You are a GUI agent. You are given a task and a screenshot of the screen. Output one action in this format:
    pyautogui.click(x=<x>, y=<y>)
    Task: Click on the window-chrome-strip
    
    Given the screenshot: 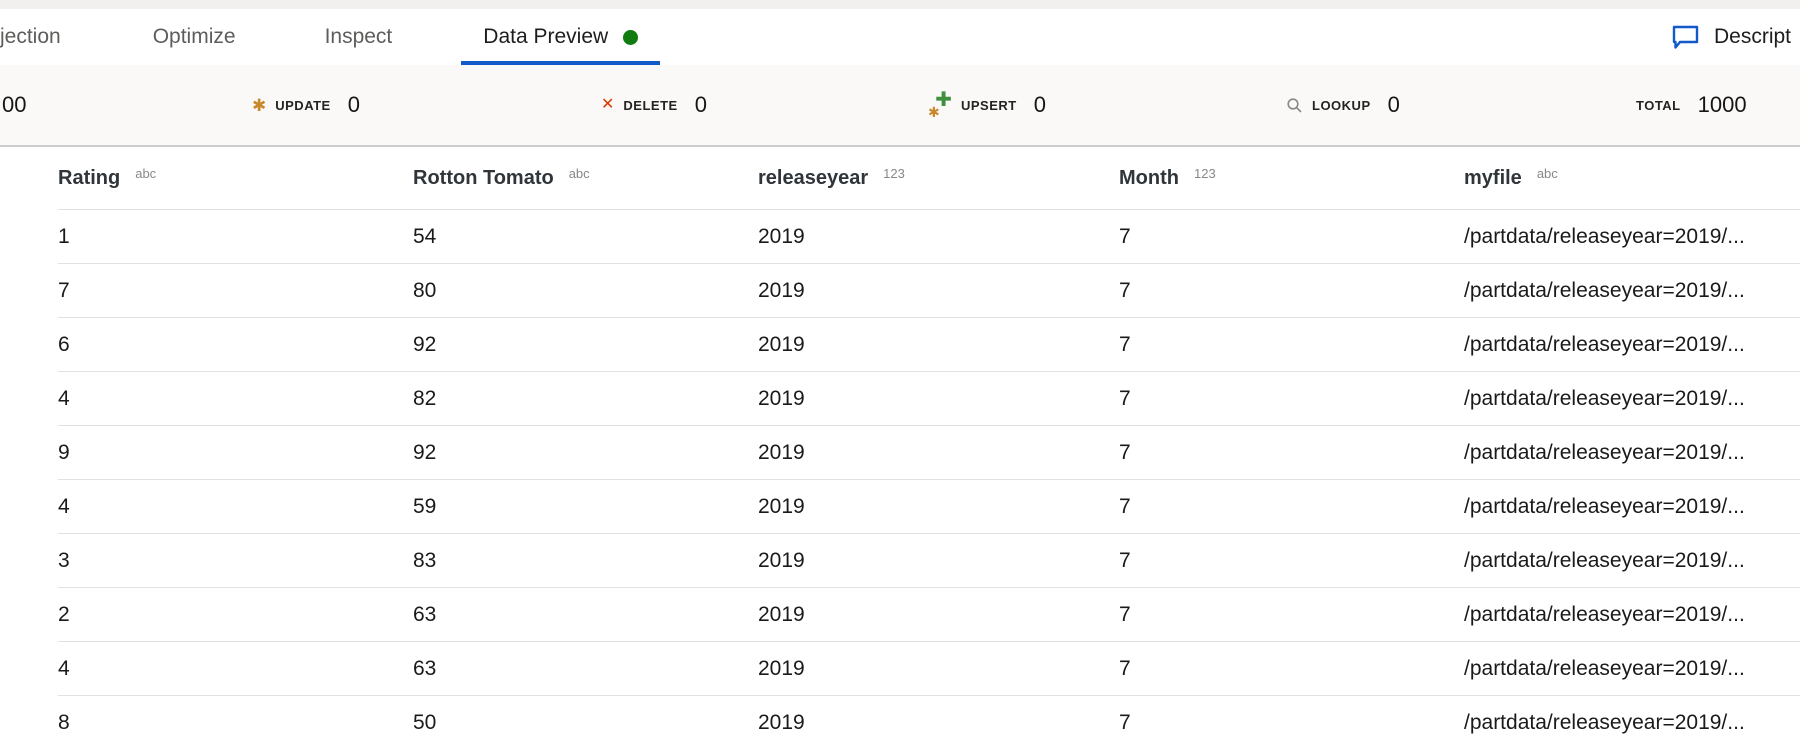 What is the action you would take?
    pyautogui.click(x=900, y=4)
    